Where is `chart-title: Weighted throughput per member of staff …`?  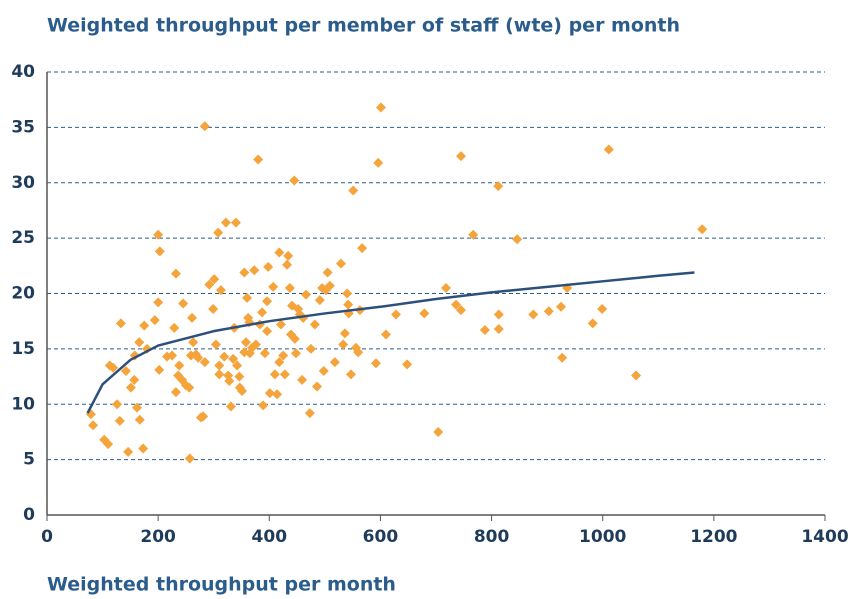
chart-title: Weighted throughput per member of staff … is located at coordinates (363, 26).